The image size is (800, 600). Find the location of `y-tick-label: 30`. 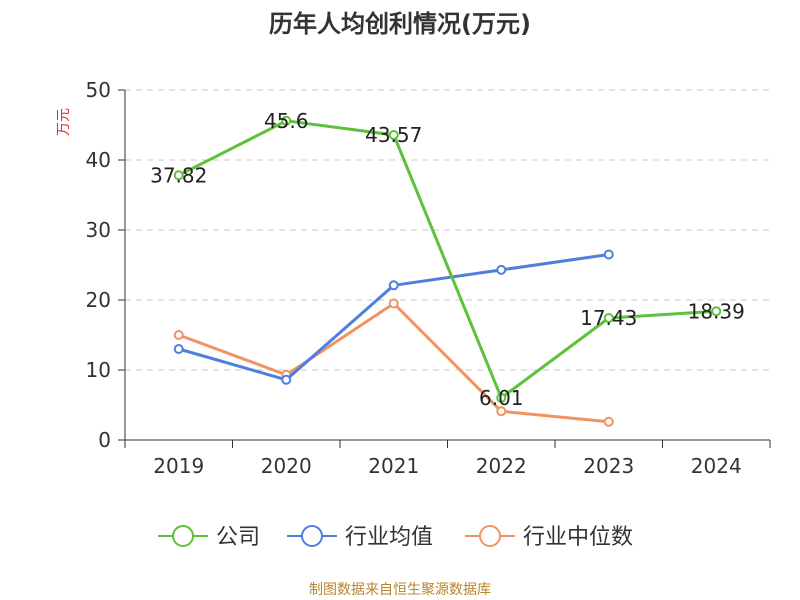

y-tick-label: 30 is located at coordinates (98, 230).